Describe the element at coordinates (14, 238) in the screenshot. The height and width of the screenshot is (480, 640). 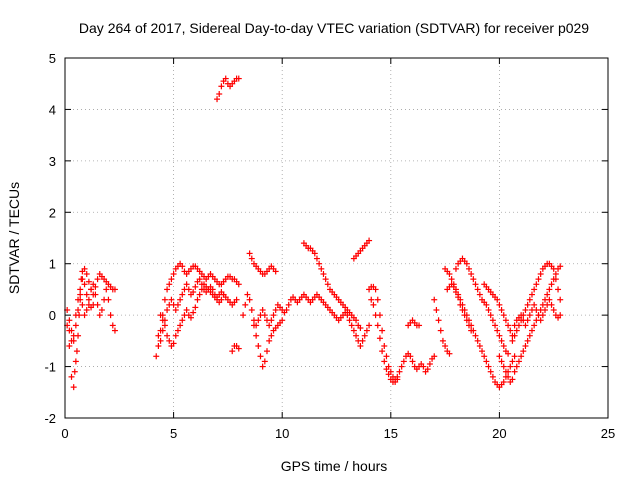
I see `y-axis-label: SDTVAR / TECUs` at that location.